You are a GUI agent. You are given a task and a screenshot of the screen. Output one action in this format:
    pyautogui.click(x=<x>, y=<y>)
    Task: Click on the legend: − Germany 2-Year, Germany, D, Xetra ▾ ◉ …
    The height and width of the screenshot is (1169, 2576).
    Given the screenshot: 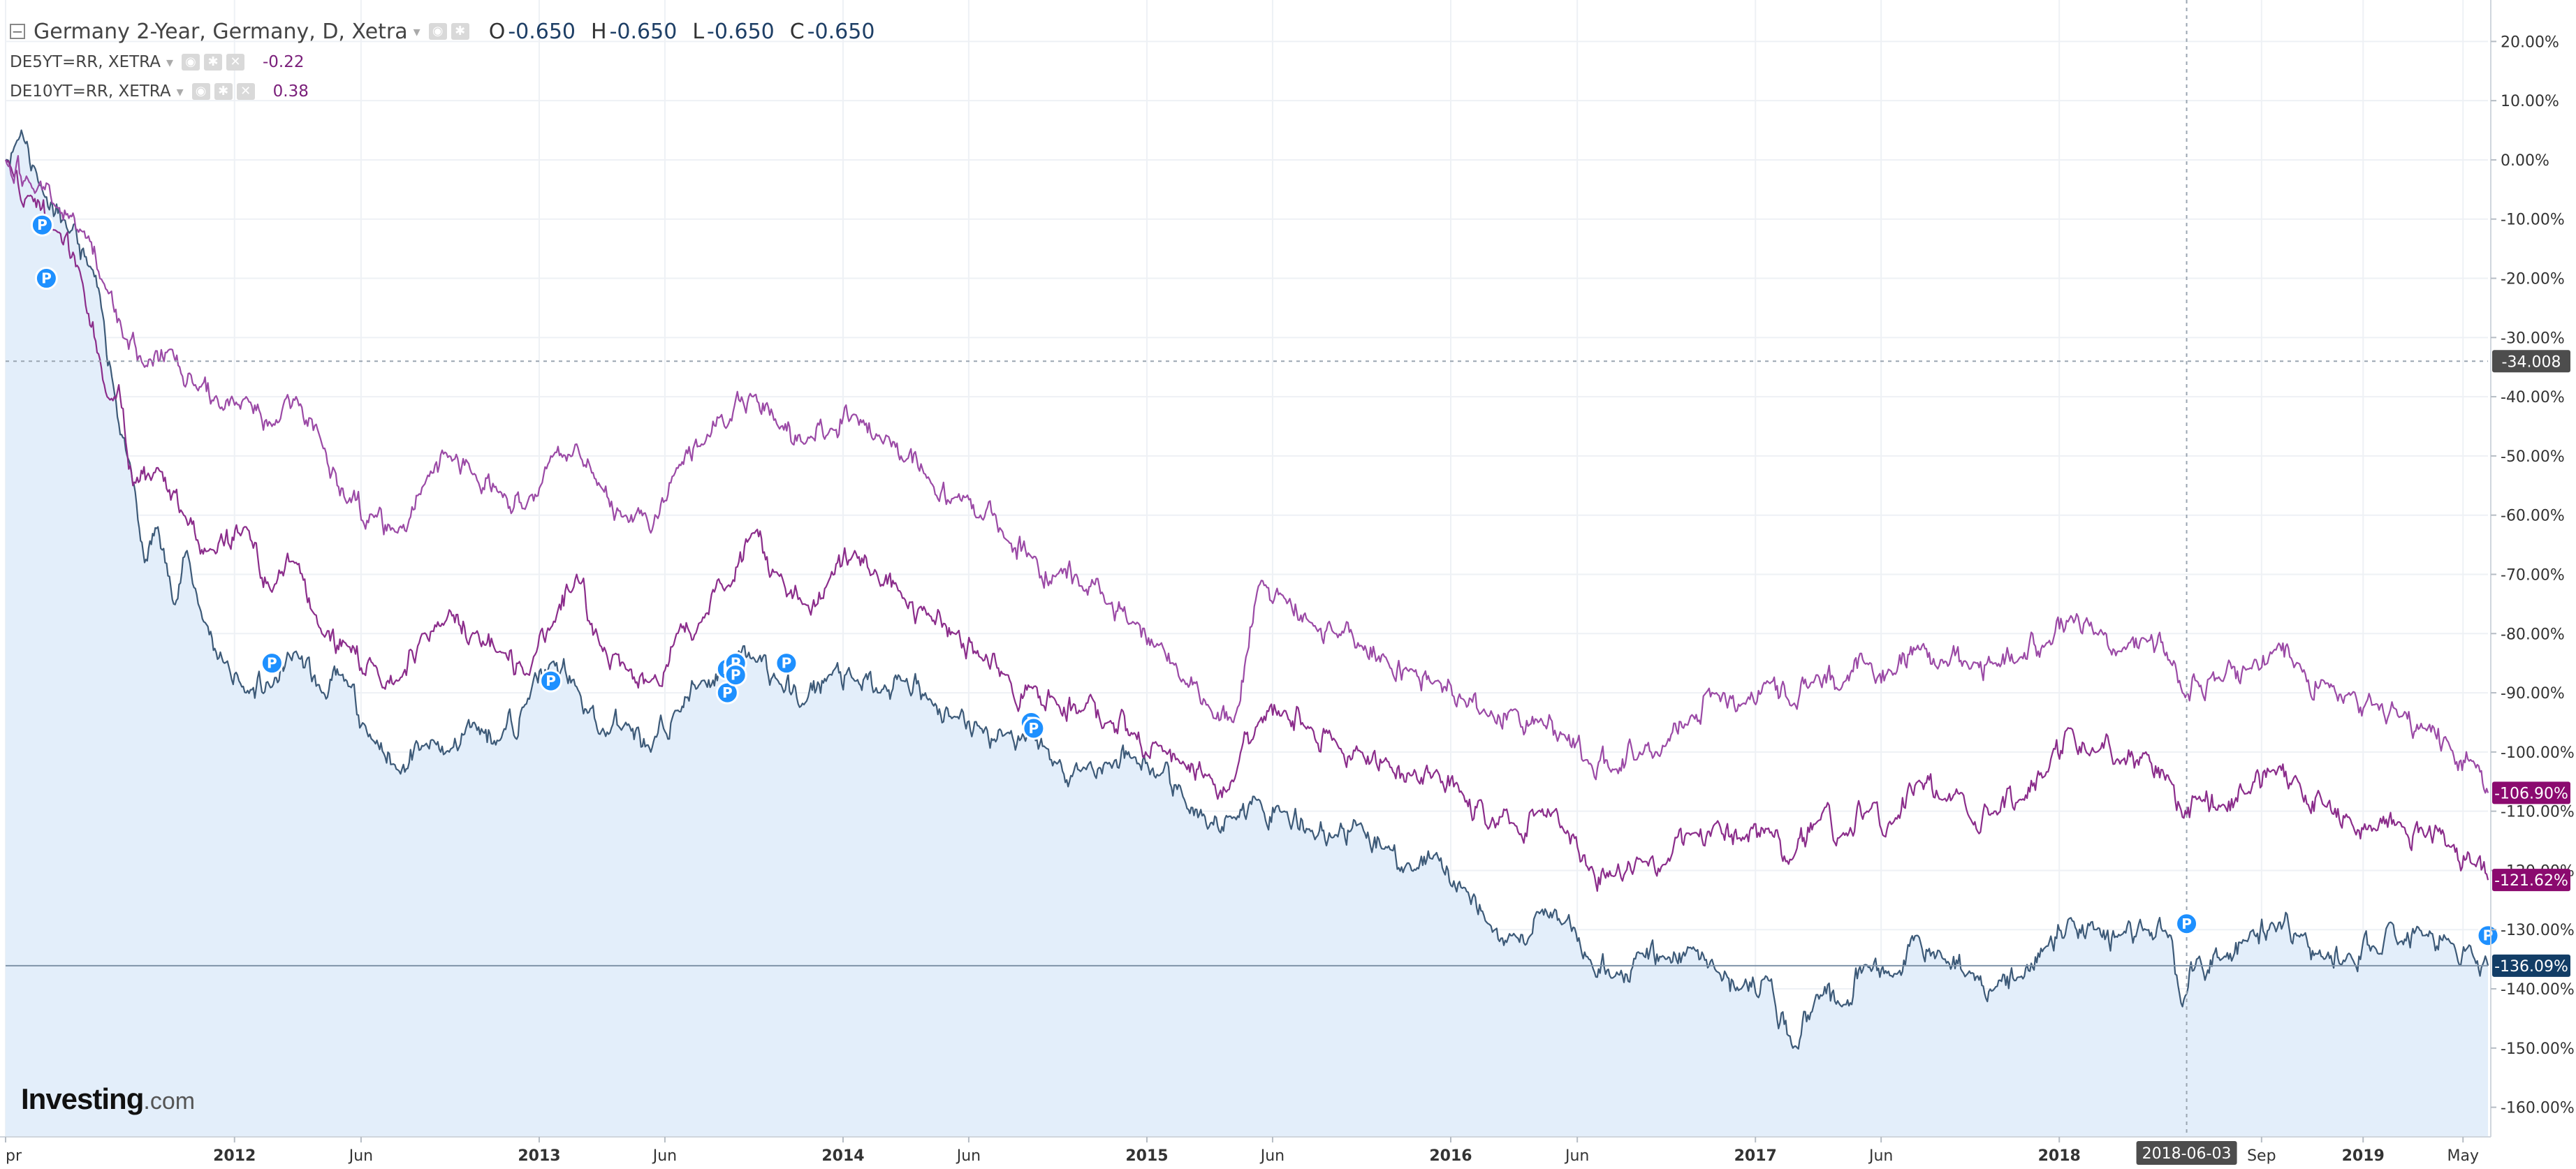 What is the action you would take?
    pyautogui.click(x=442, y=61)
    